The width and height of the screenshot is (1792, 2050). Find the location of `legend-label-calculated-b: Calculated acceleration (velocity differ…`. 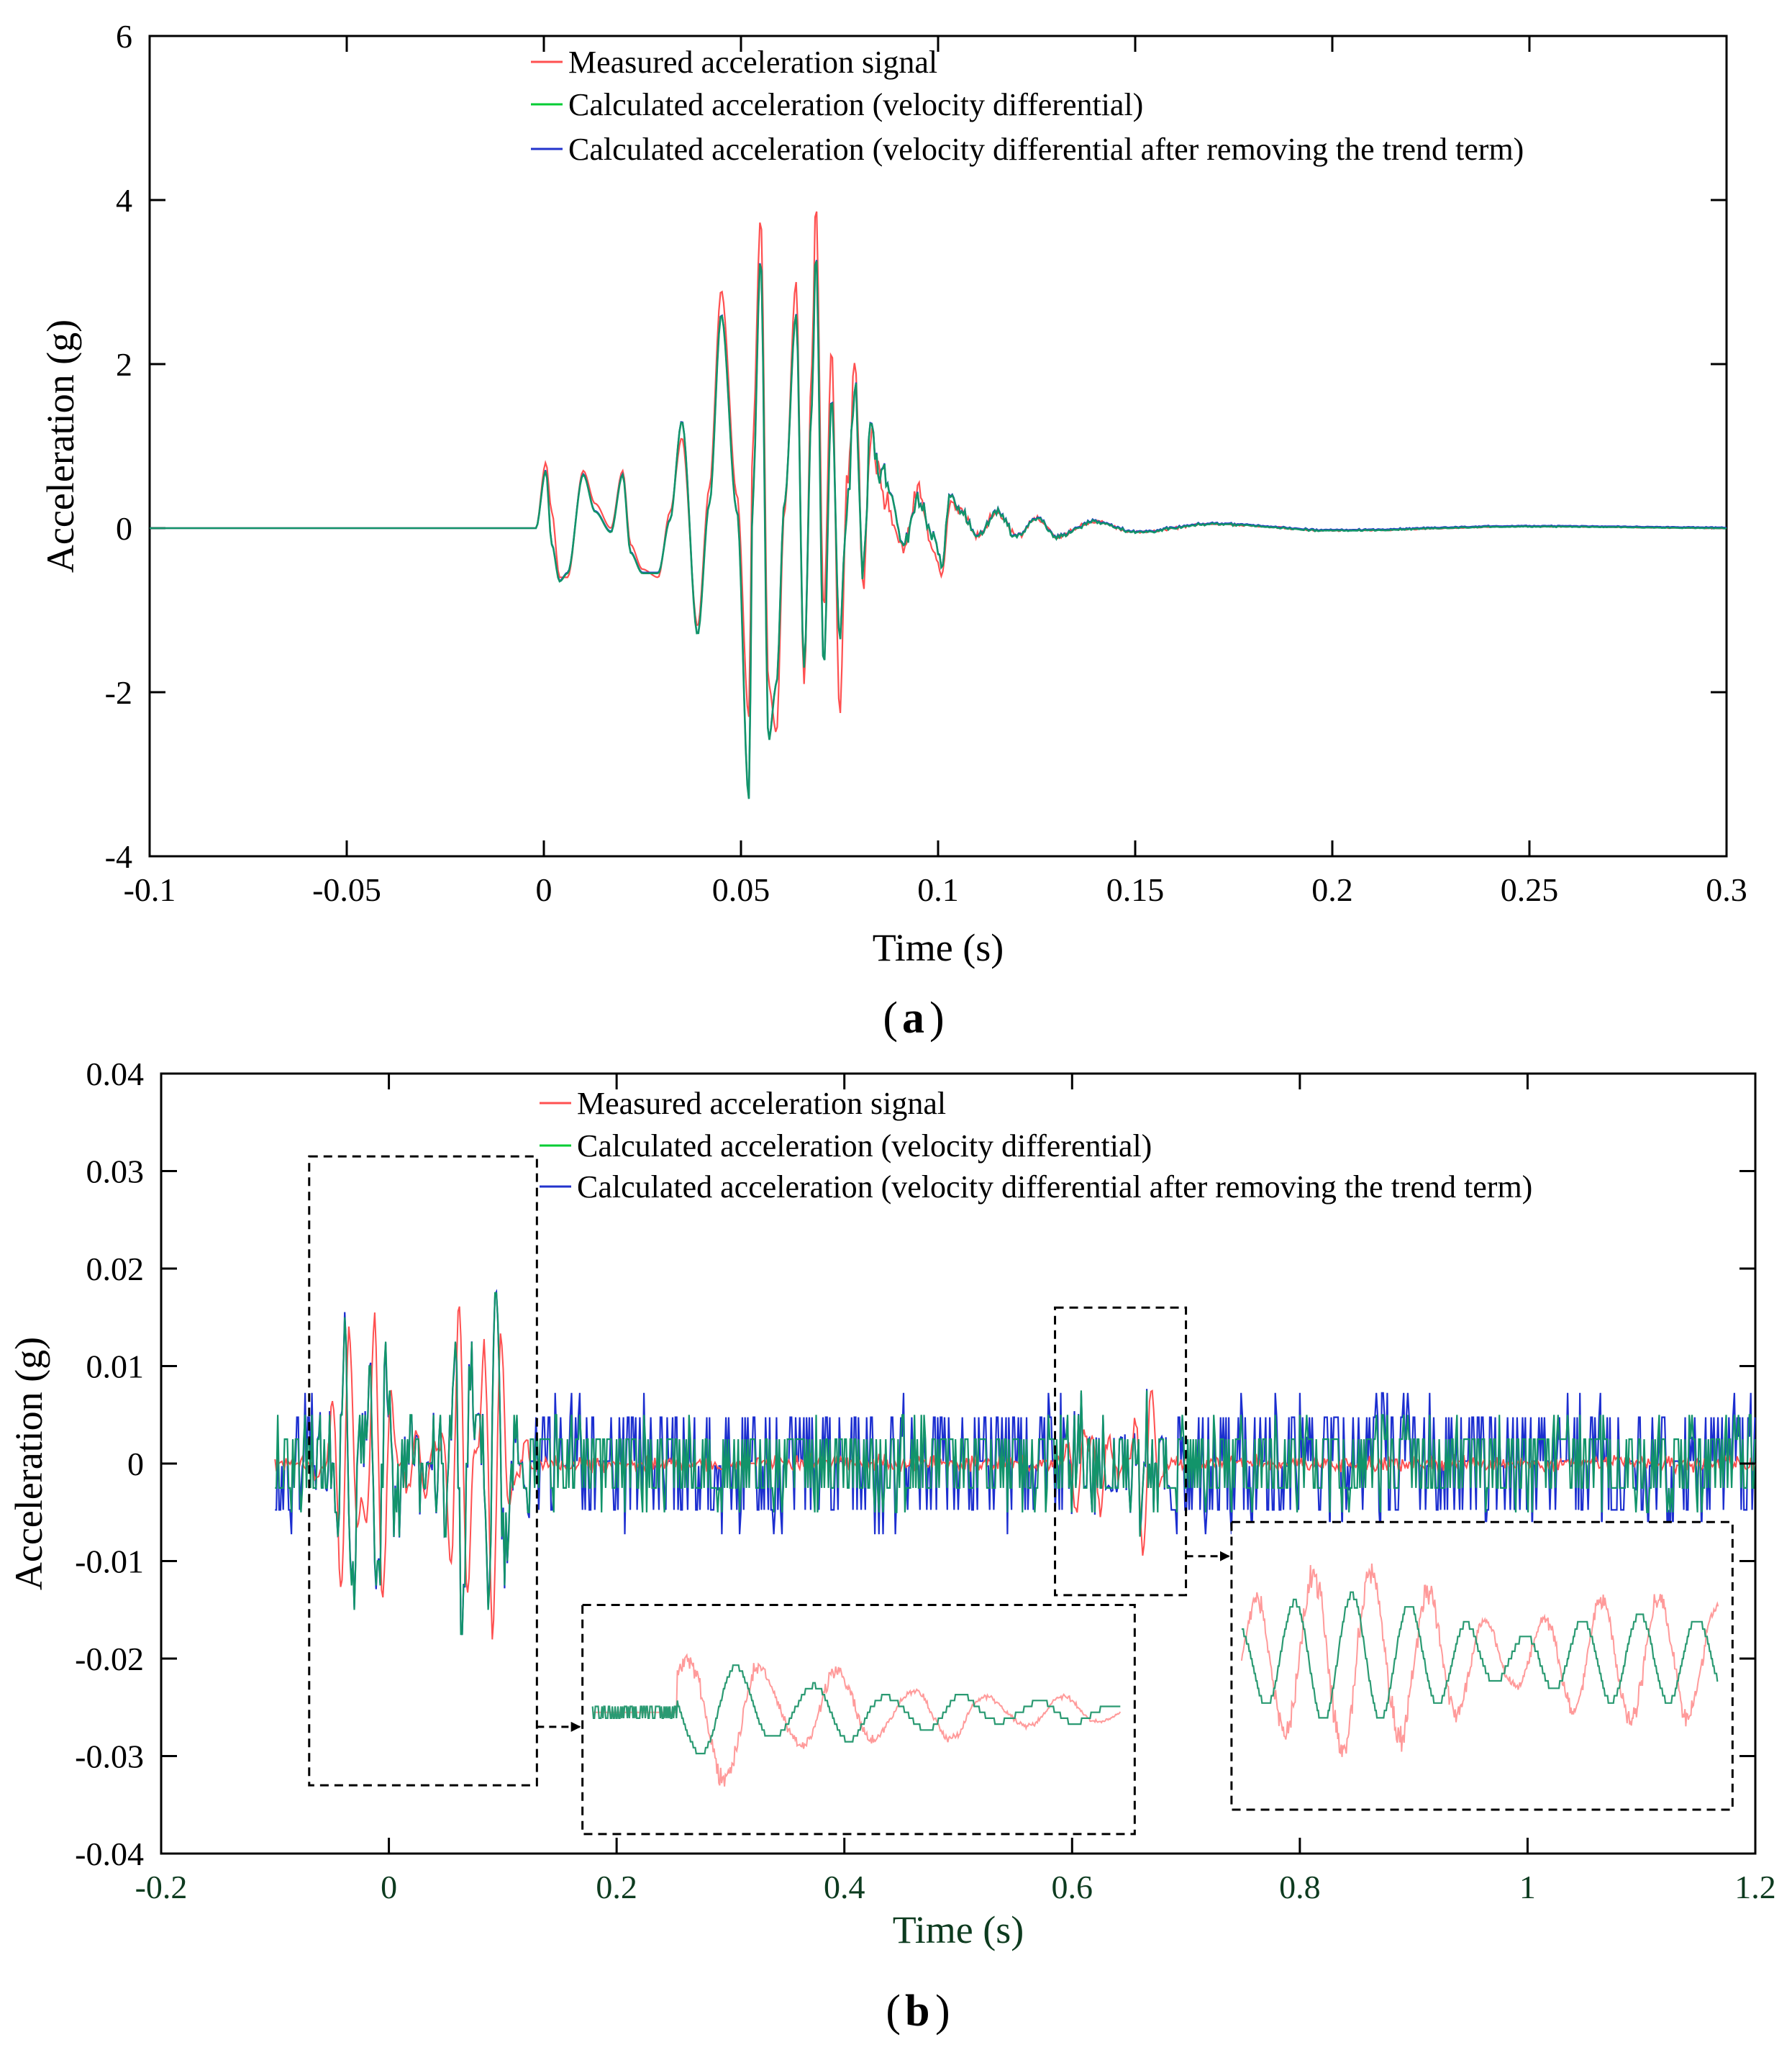

legend-label-calculated-b: Calculated acceleration (velocity differ… is located at coordinates (864, 1146).